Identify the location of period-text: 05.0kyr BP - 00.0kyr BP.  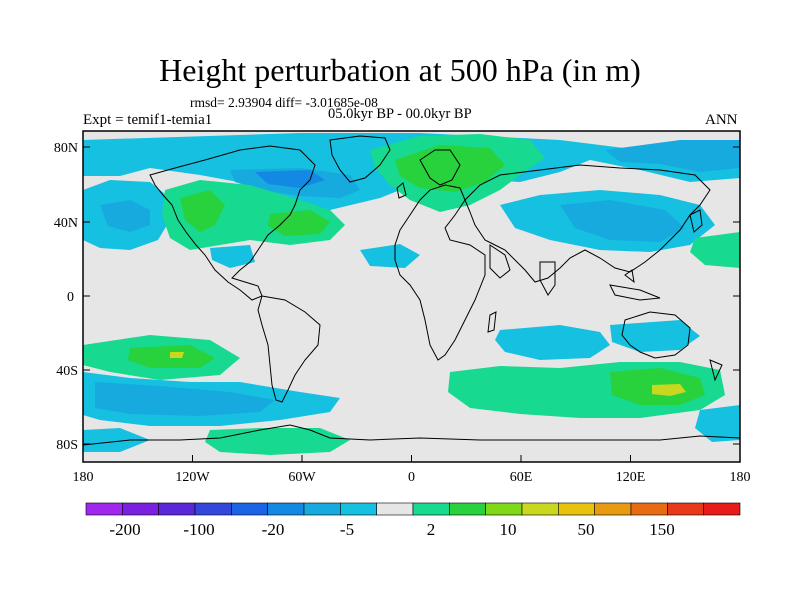
(400, 114).